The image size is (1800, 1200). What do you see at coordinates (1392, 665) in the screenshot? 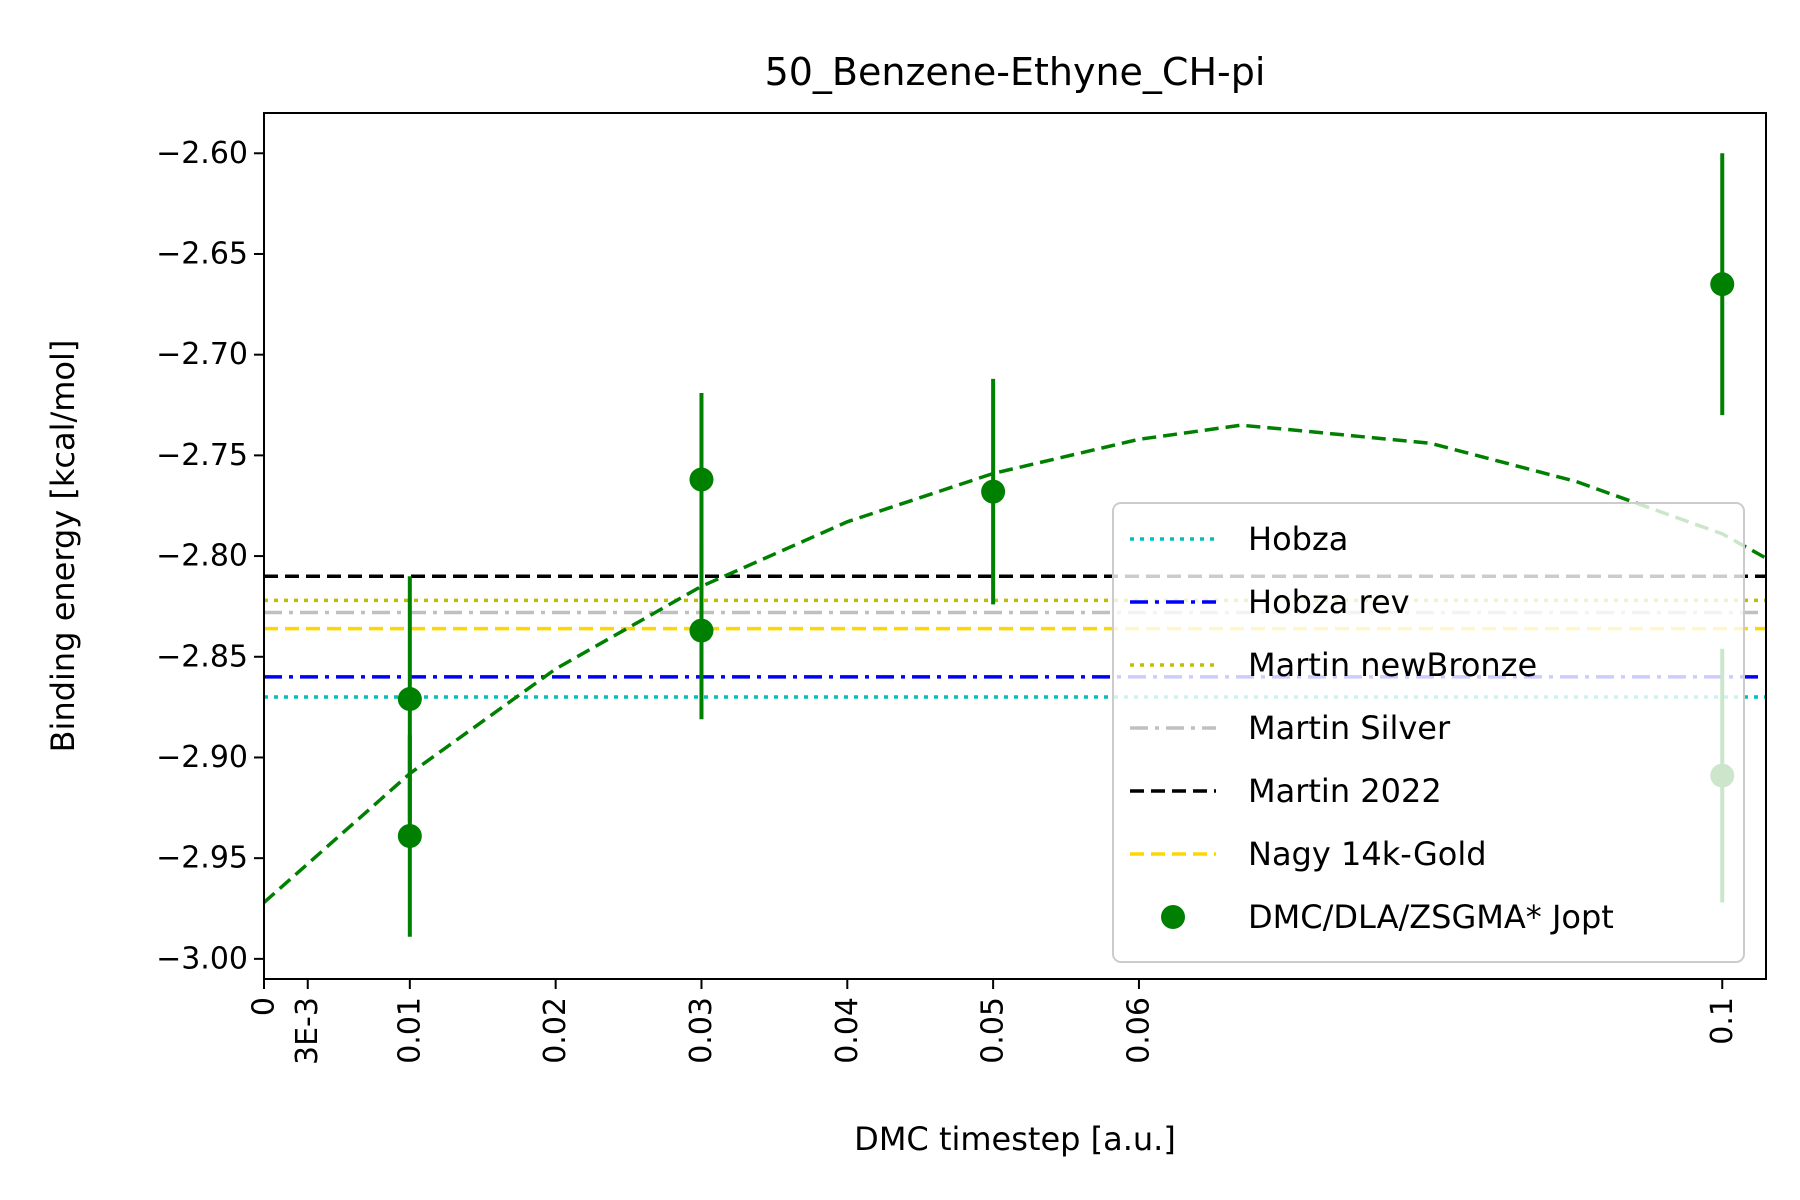
I see `legend-label-martin-newbronze: Martin newBronze` at bounding box center [1392, 665].